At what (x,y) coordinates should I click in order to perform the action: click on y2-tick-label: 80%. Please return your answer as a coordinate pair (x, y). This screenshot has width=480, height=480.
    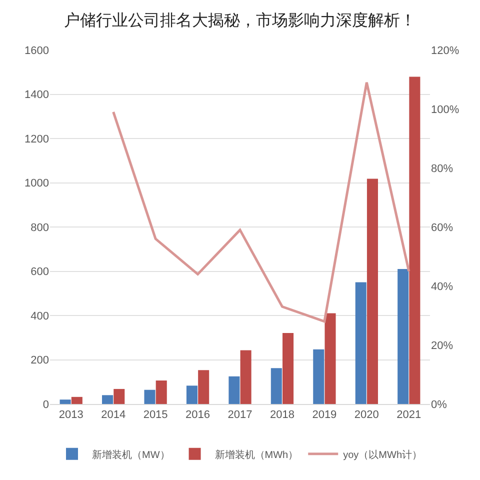
    Looking at the image, I should click on (442, 168).